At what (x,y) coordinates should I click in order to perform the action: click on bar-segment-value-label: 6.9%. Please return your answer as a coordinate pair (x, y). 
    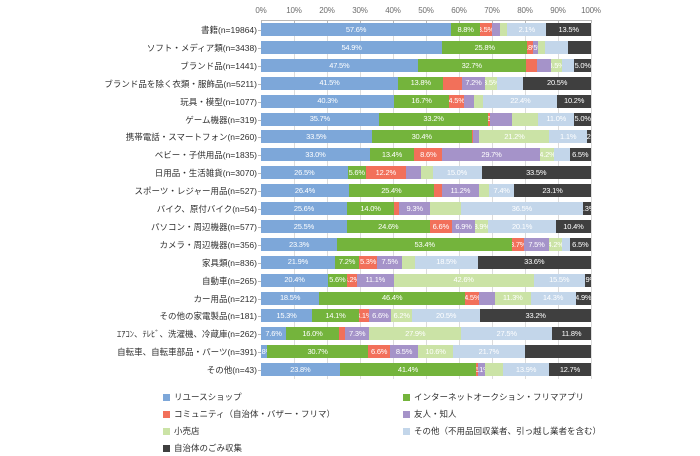
    Looking at the image, I should click on (463, 226).